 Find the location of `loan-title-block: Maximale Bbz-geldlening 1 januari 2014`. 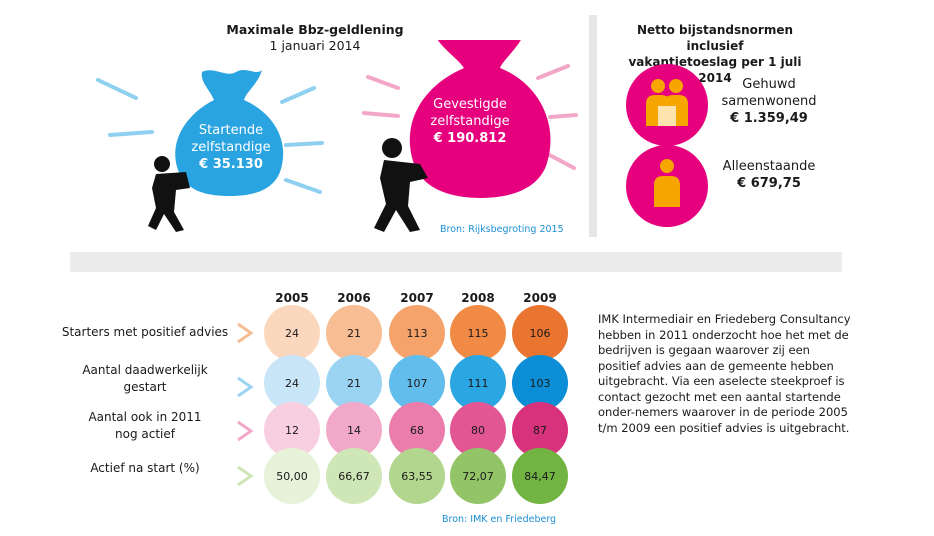

loan-title-block: Maximale Bbz-geldlening 1 januari 2014 is located at coordinates (315, 38).